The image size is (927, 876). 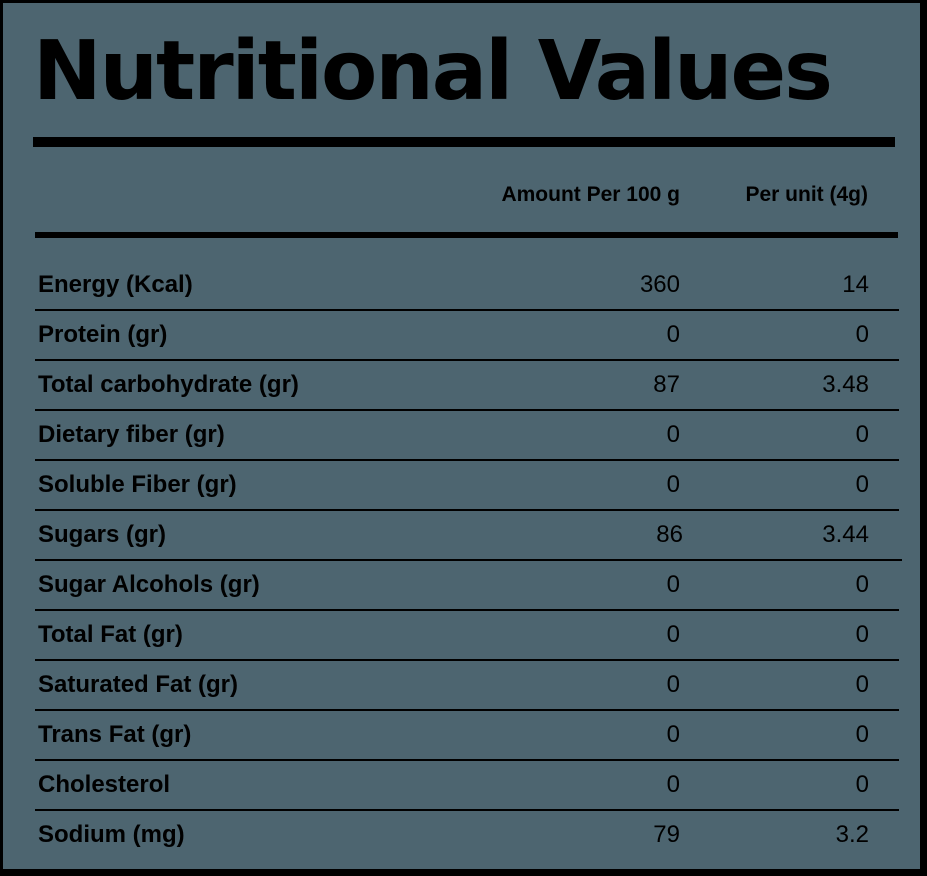 I want to click on table-row: Sugars (gr) 86 3.44, so click(x=468, y=536).